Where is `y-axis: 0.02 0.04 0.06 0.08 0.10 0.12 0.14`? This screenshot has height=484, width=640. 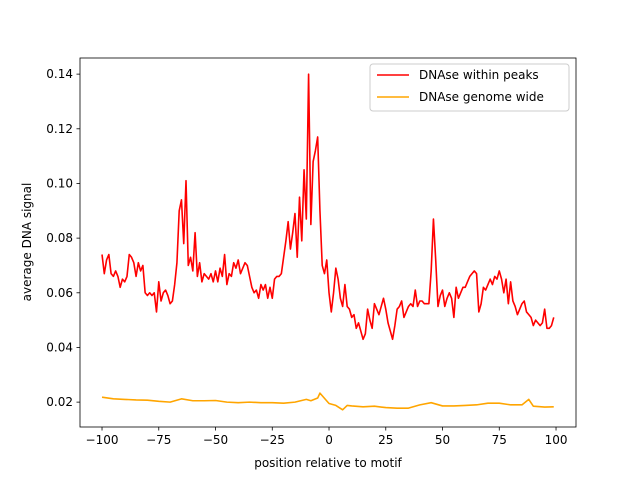 y-axis: 0.02 0.04 0.06 0.08 0.10 0.12 0.14 is located at coordinates (63, 238).